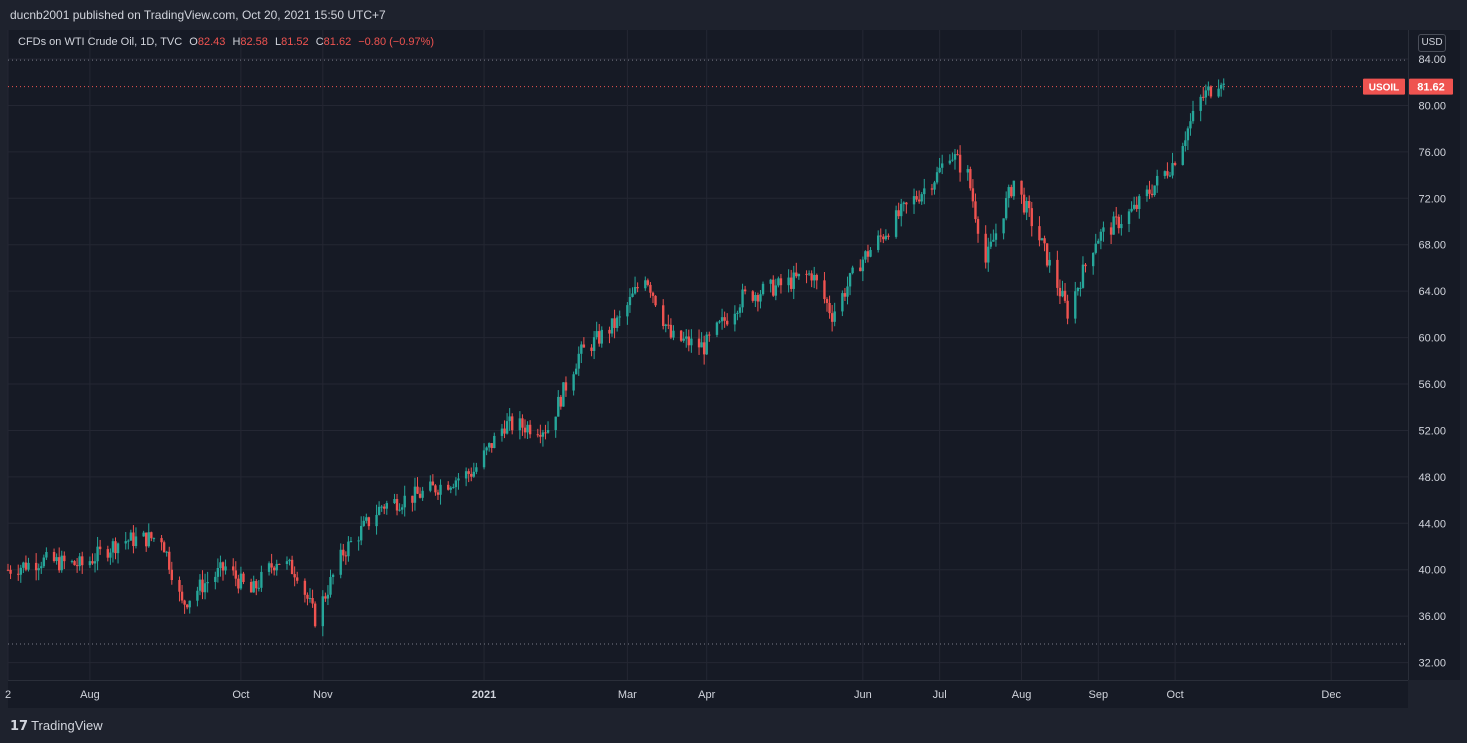 Image resolution: width=1467 pixels, height=743 pixels. What do you see at coordinates (1432, 106) in the screenshot?
I see `price-tick-label: 80.00` at bounding box center [1432, 106].